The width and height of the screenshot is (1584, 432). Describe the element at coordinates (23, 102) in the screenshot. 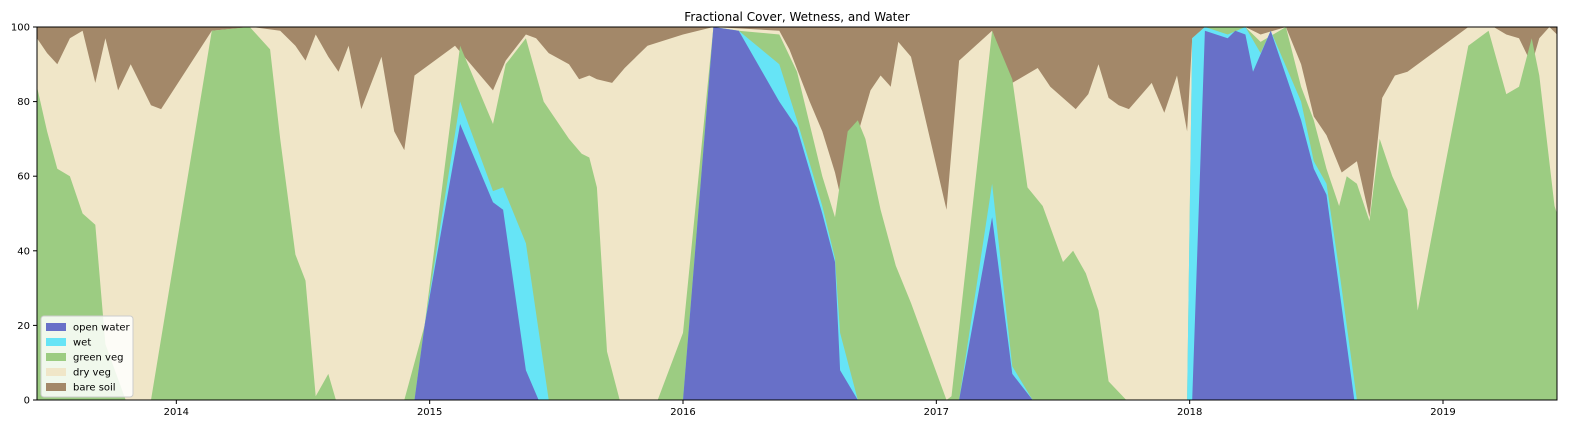

I see `y-tick-label: 80` at that location.